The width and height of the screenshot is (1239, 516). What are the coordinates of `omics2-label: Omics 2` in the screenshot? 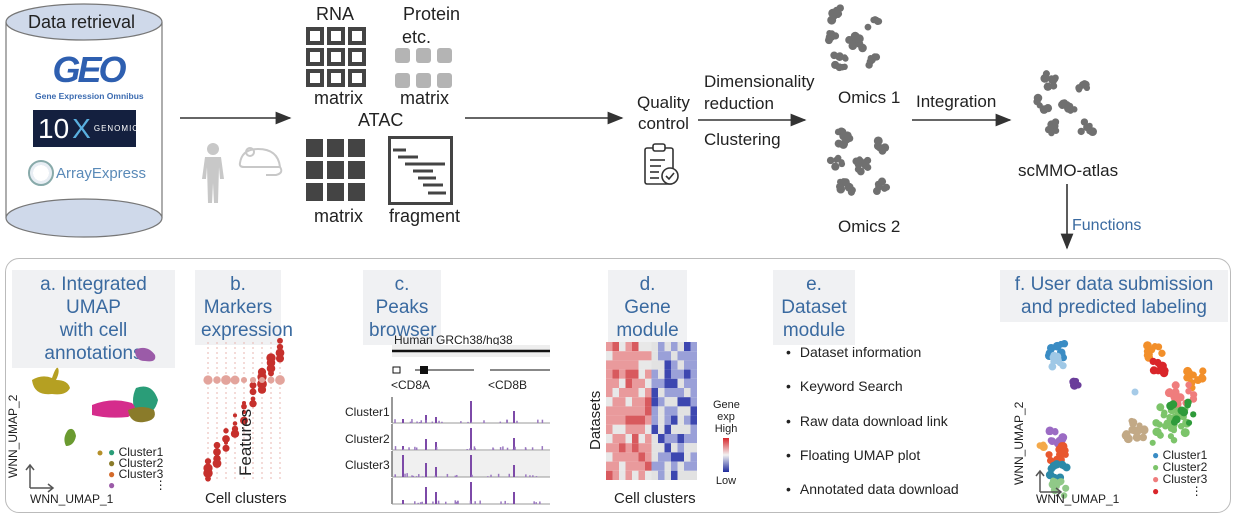 It's located at (869, 226).